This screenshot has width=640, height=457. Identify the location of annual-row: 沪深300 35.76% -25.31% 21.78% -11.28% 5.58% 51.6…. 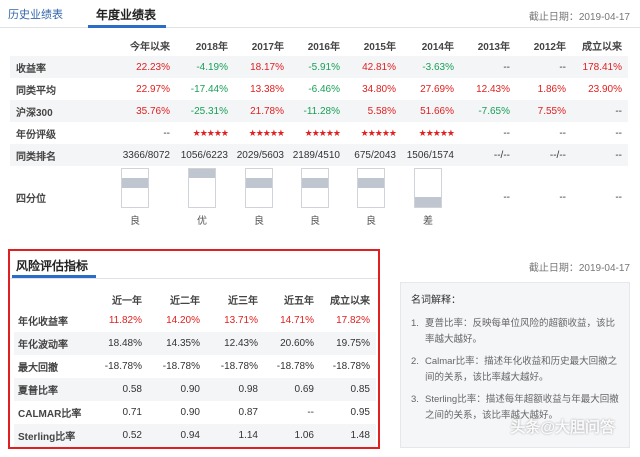
(319, 111).